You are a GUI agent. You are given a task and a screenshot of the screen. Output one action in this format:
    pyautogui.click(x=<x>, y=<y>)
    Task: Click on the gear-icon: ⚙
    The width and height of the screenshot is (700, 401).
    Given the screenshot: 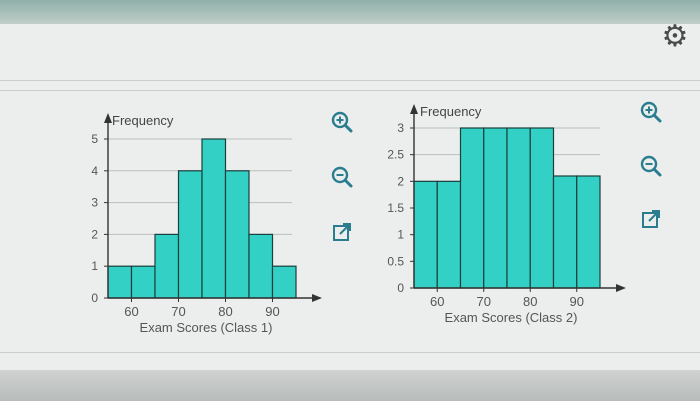 What is the action you would take?
    pyautogui.click(x=675, y=36)
    